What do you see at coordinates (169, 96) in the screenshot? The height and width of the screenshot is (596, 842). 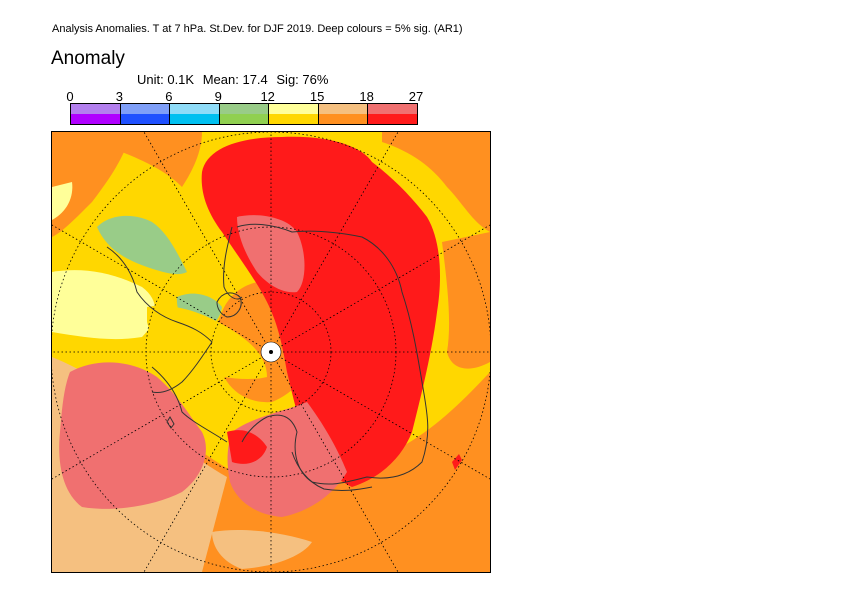 I see `legend-tick: 6` at bounding box center [169, 96].